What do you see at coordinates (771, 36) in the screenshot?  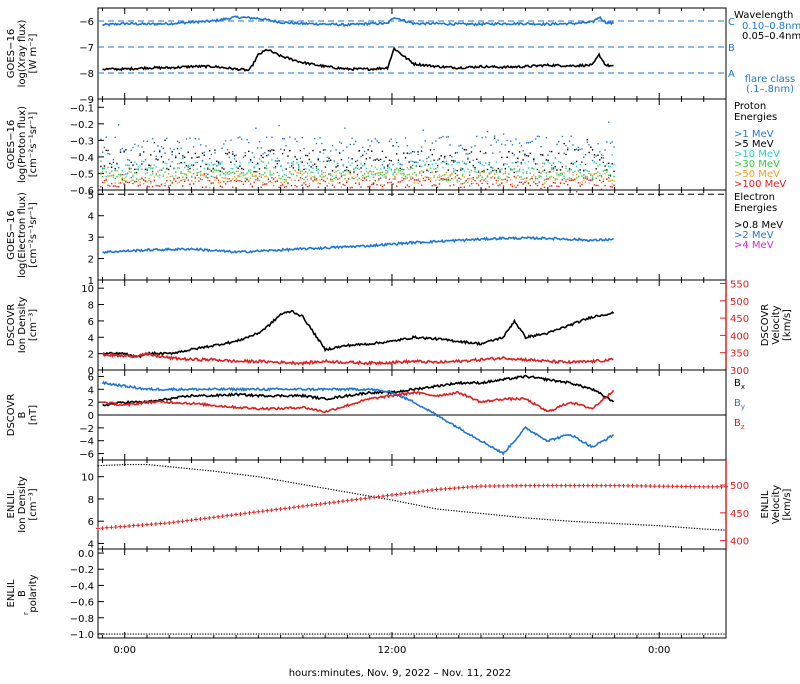 I see `legend-entry: 0.05–0.4nm` at bounding box center [771, 36].